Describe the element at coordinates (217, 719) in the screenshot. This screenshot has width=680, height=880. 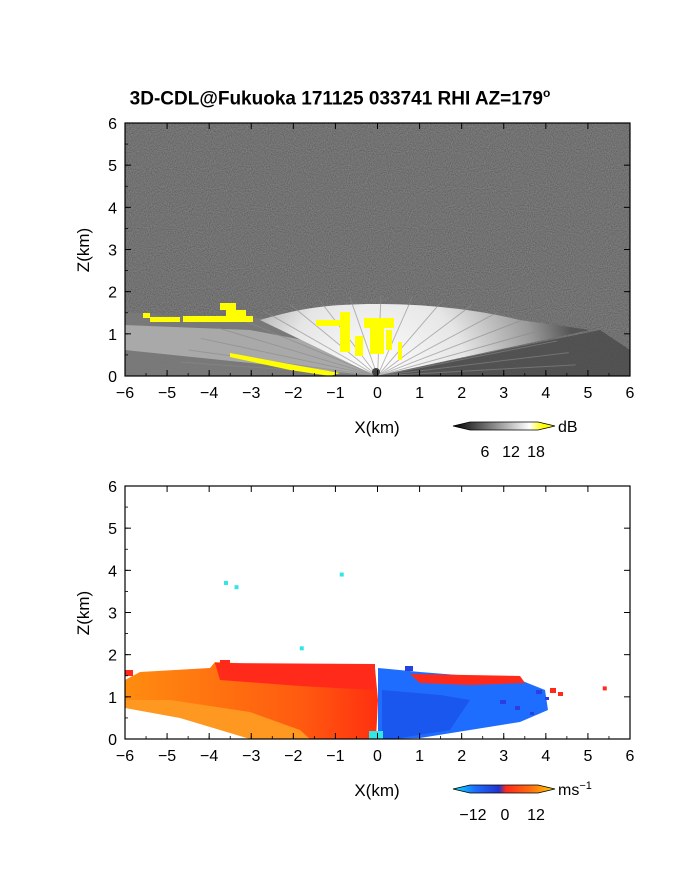
I see `orange-lower-left` at that location.